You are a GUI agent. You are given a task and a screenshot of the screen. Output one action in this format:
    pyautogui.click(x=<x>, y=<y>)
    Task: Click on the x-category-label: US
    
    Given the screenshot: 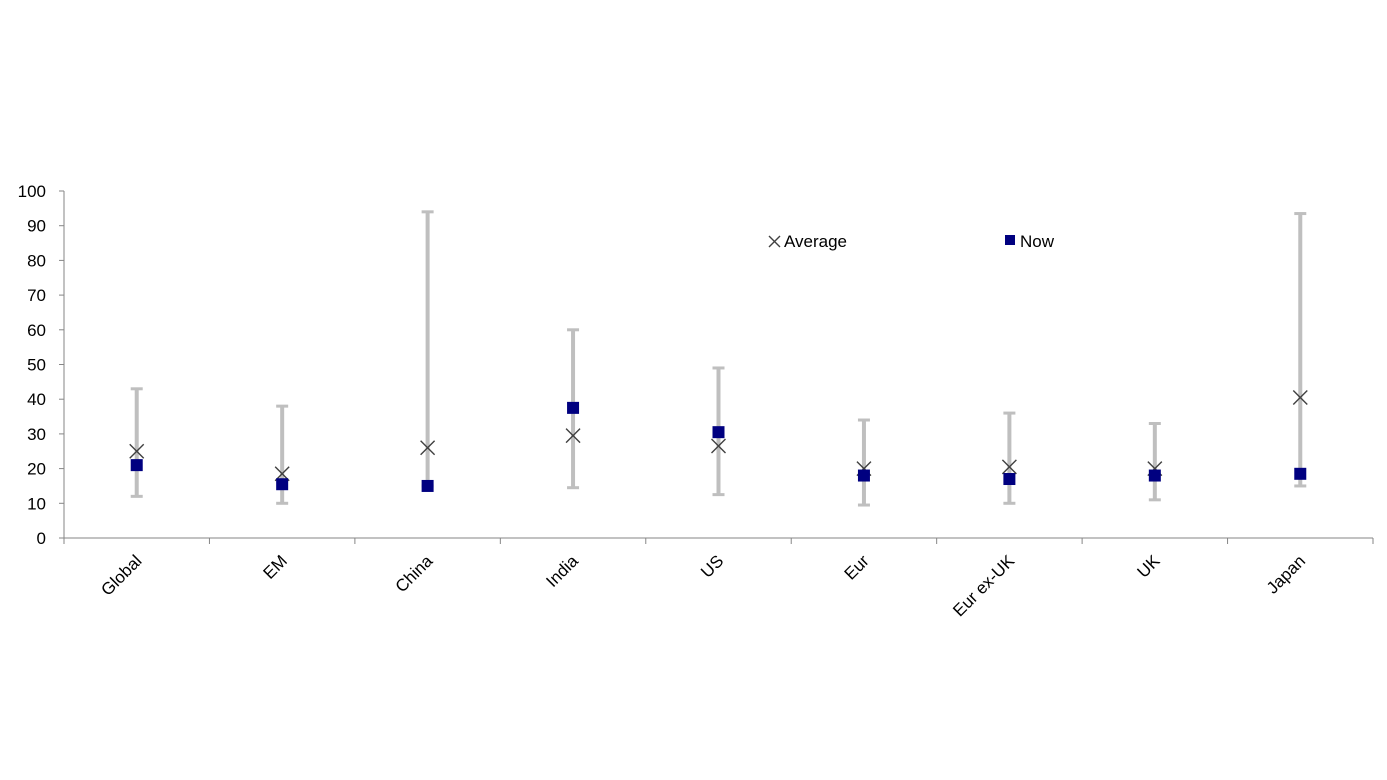 What is the action you would take?
    pyautogui.click(x=712, y=566)
    